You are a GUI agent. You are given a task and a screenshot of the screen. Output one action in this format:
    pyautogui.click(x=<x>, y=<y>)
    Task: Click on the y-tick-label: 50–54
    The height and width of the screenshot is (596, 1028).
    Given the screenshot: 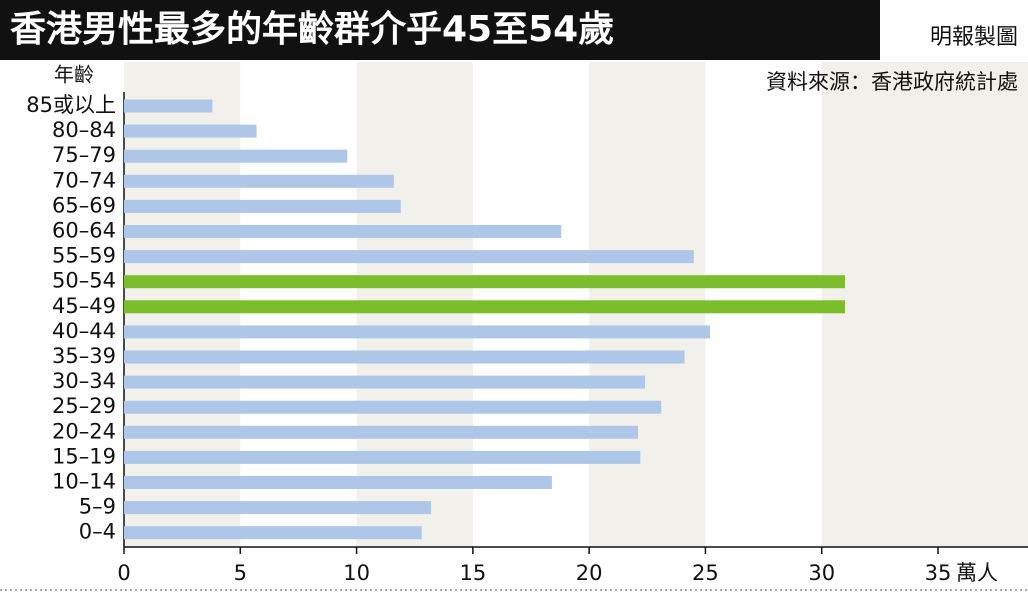 What is the action you would take?
    pyautogui.click(x=84, y=281)
    